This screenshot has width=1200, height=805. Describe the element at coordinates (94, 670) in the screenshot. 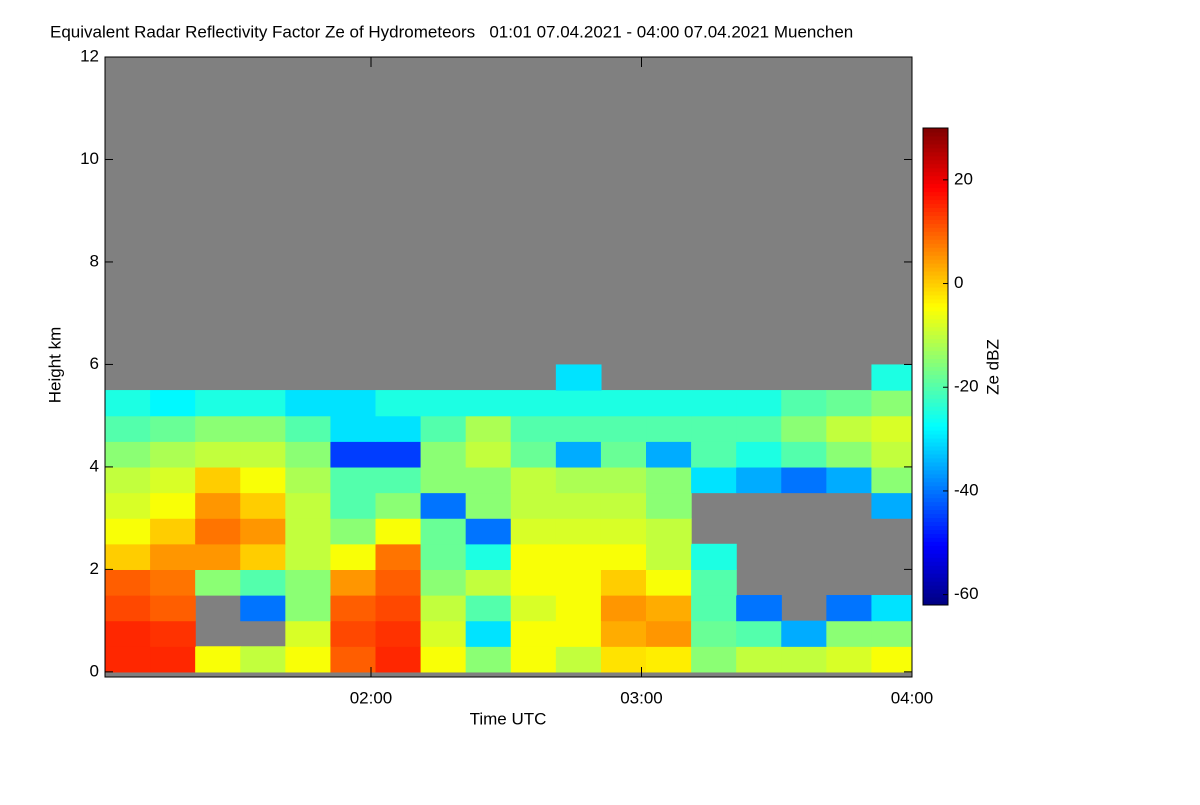

I see `y-tick-label: 0` at that location.